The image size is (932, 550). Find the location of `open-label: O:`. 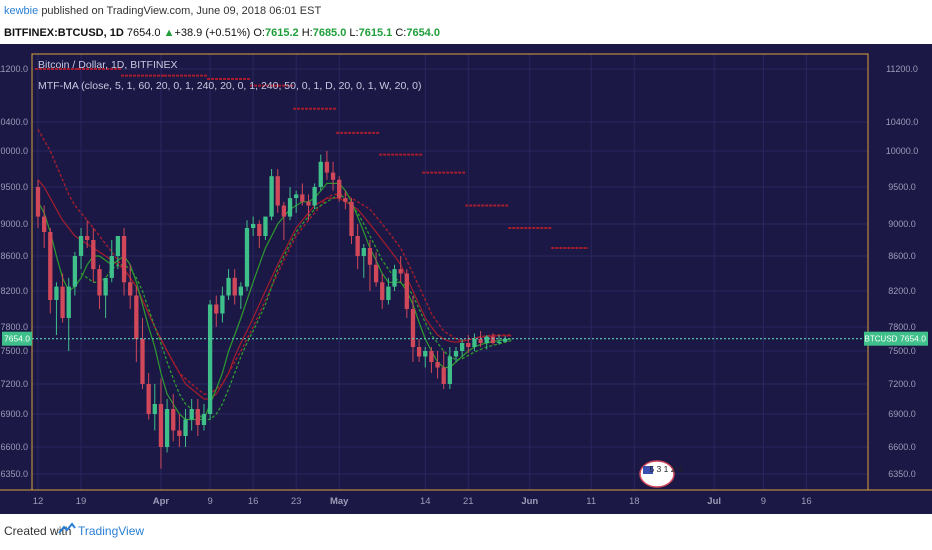

open-label: O: is located at coordinates (259, 33).